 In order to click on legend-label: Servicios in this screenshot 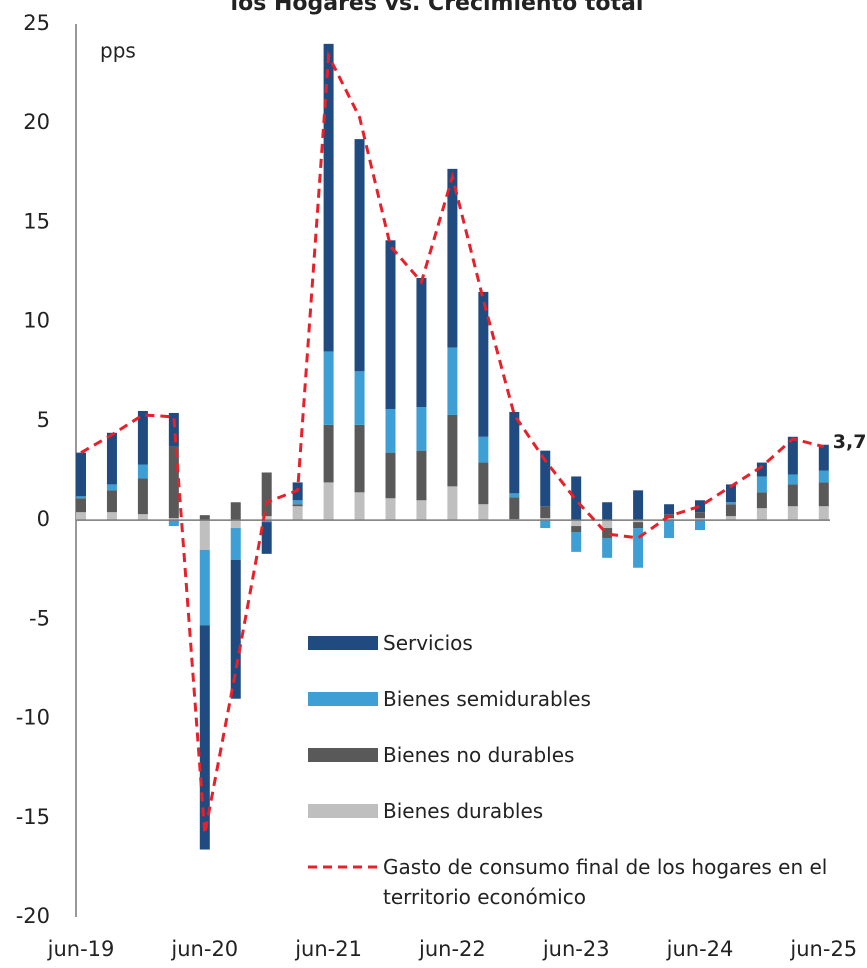, I will do `click(428, 643)`.